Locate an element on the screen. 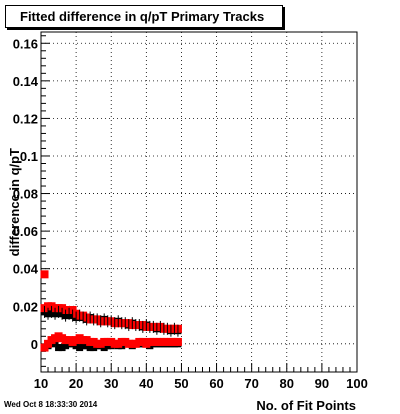 The width and height of the screenshot is (400, 414). x-tick-label: 20 is located at coordinates (76, 383).